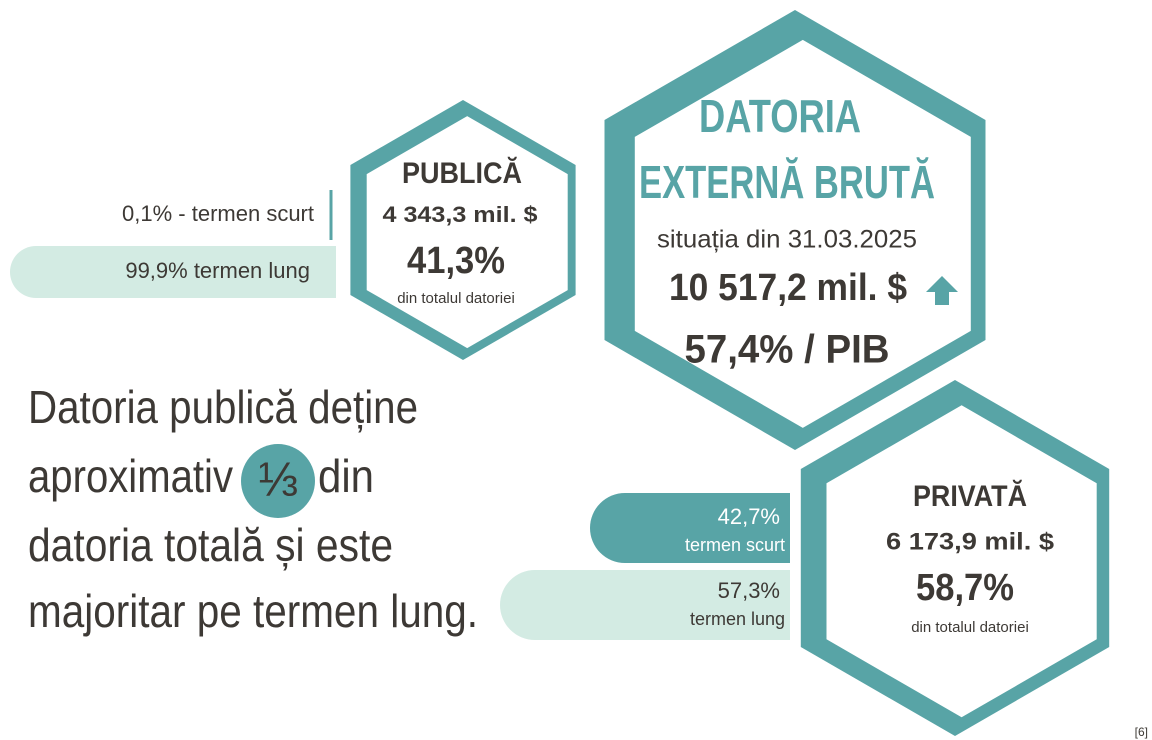 This screenshot has height=740, width=1152. What do you see at coordinates (780, 116) in the screenshot?
I see `total-title: DATORIA` at bounding box center [780, 116].